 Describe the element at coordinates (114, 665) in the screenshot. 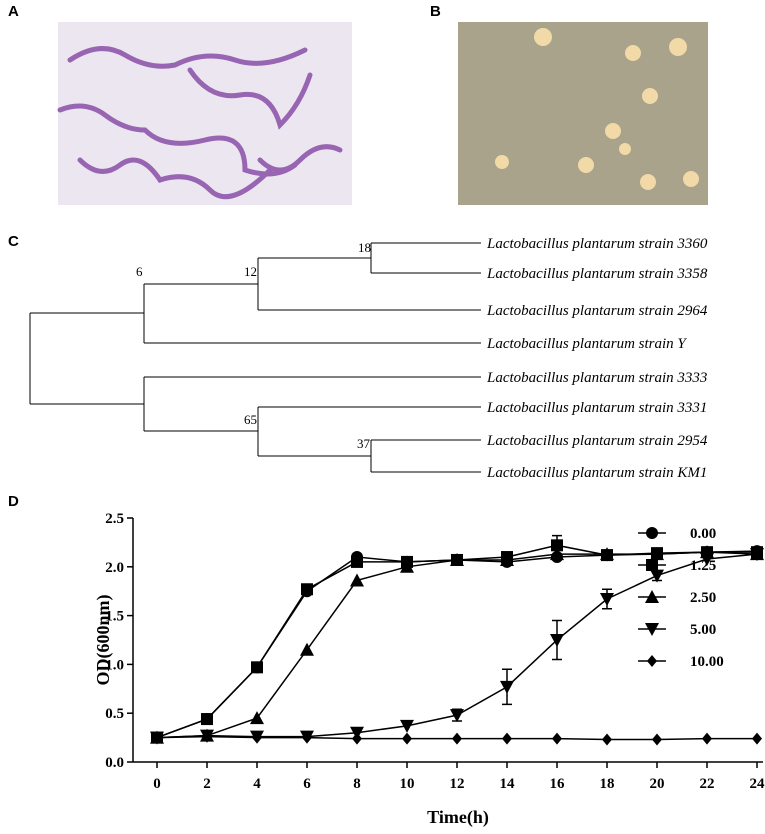

I see `y-tick-label: 1.0` at that location.